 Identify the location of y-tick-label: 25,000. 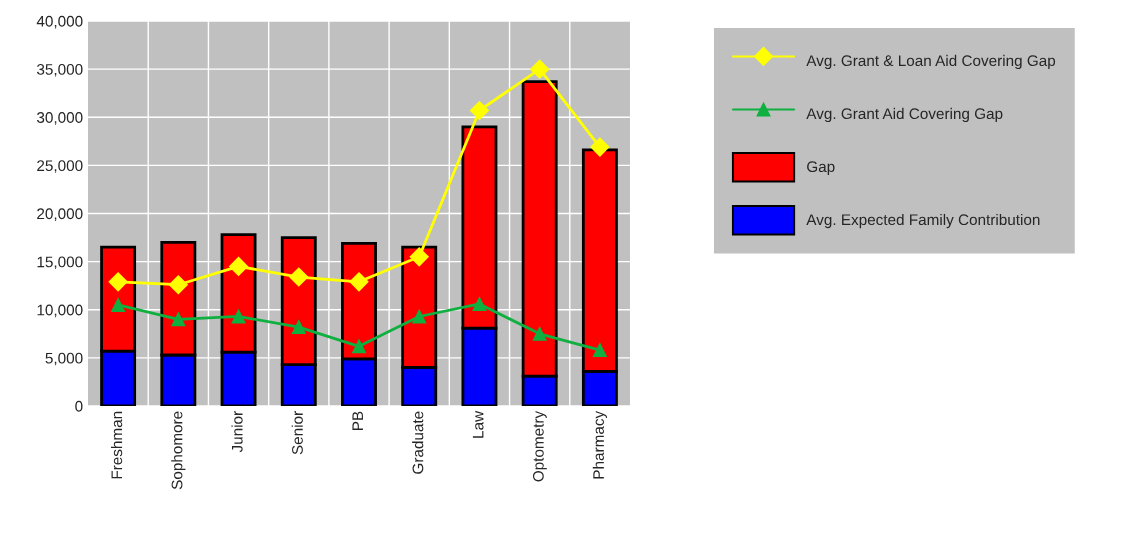
(60, 166).